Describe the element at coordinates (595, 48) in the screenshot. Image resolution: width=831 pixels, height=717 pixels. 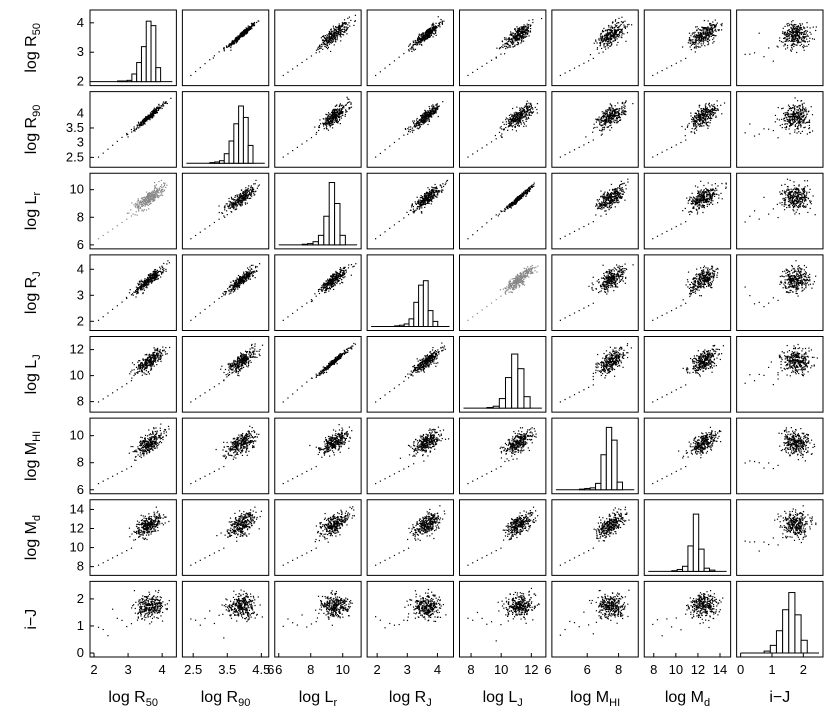
I see `panel-R50-vs-MHI` at that location.